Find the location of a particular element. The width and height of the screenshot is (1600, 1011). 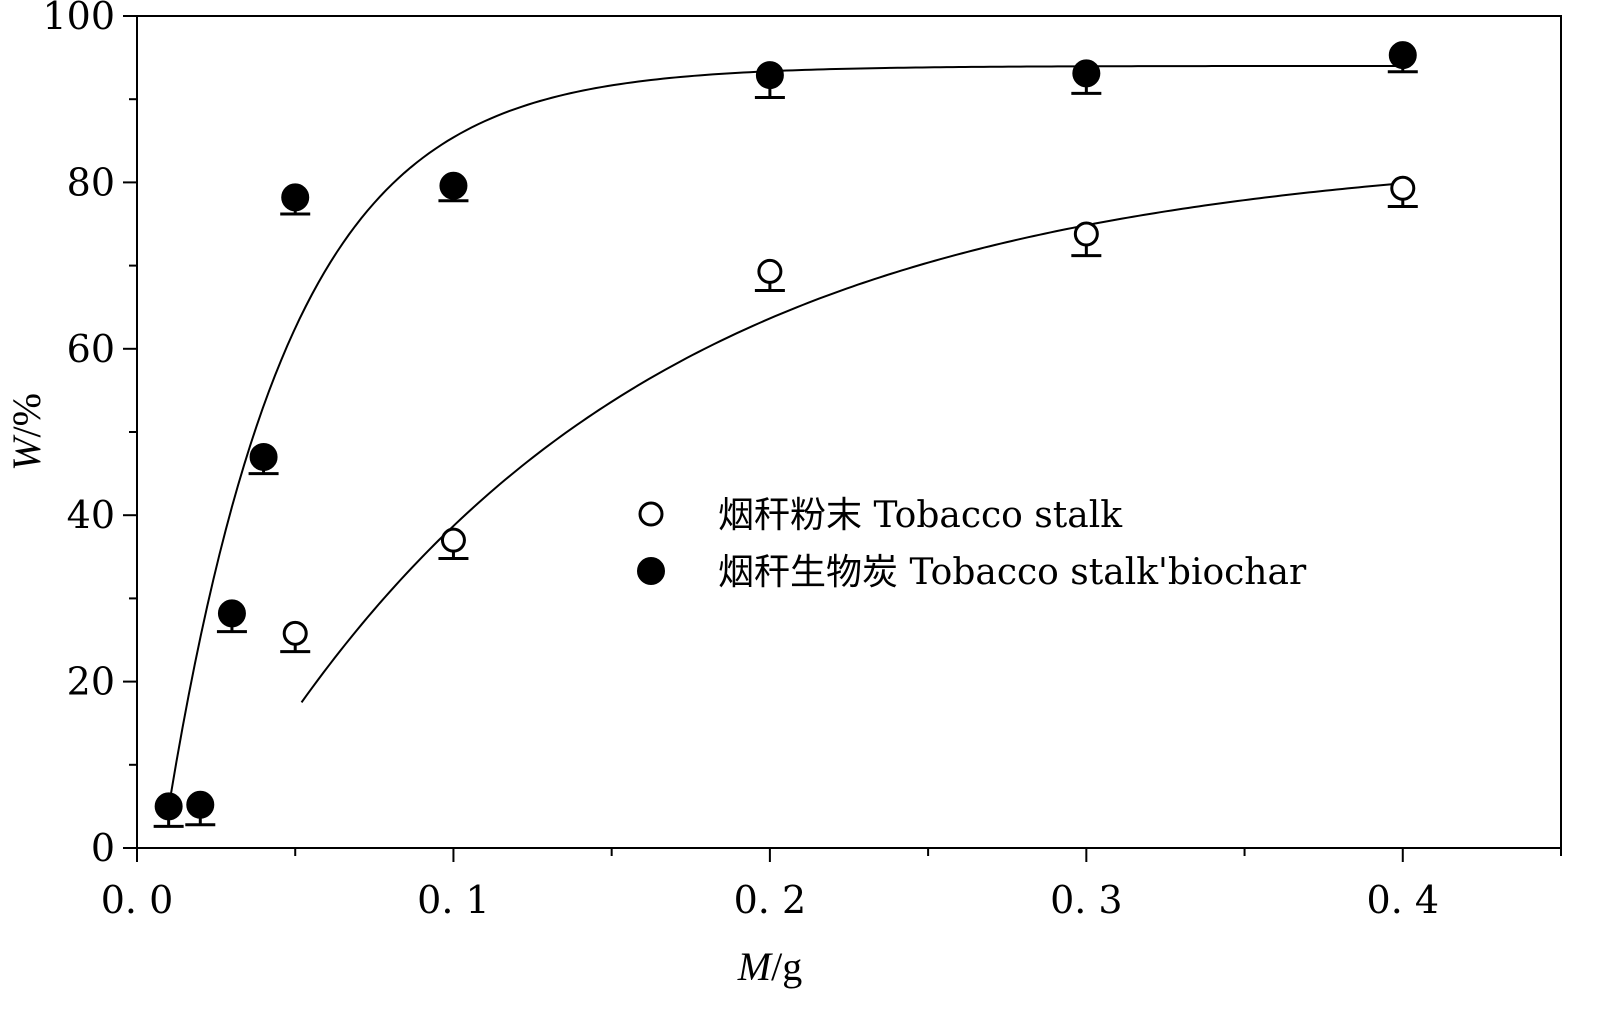

x-axis-ticks: 0. 0 0. 1 0. 2 0. 3 0. 4 is located at coordinates (831, 885).